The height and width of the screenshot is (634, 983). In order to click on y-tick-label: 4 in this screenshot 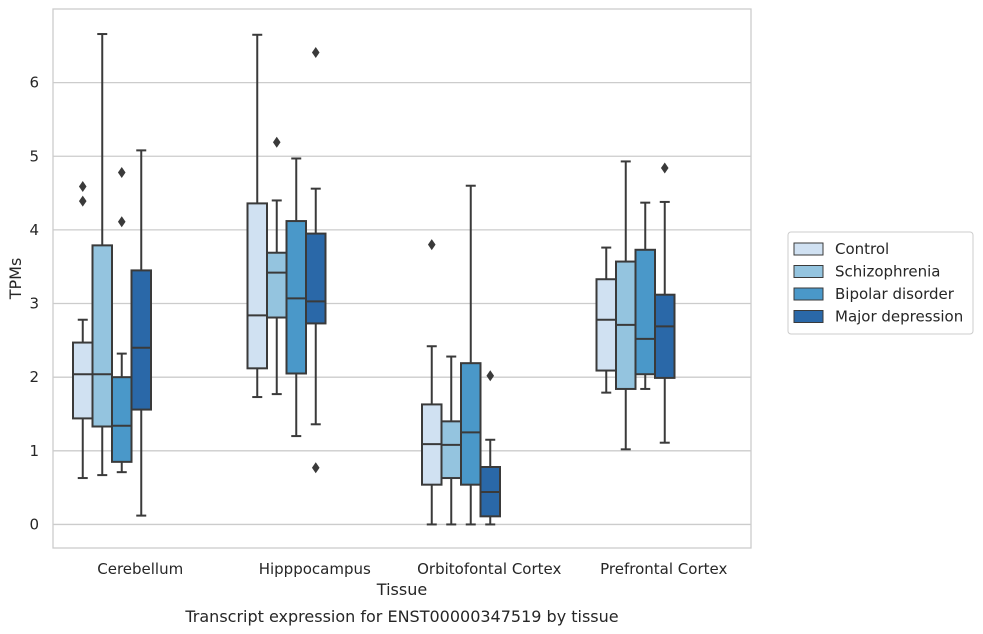, I will do `click(34, 230)`.